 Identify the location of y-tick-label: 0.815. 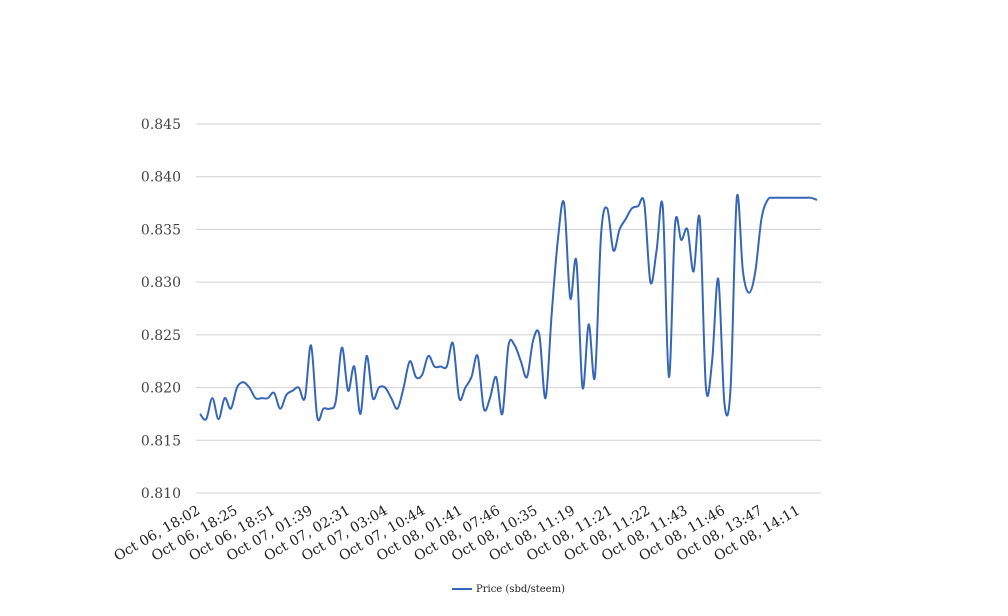
(161, 441).